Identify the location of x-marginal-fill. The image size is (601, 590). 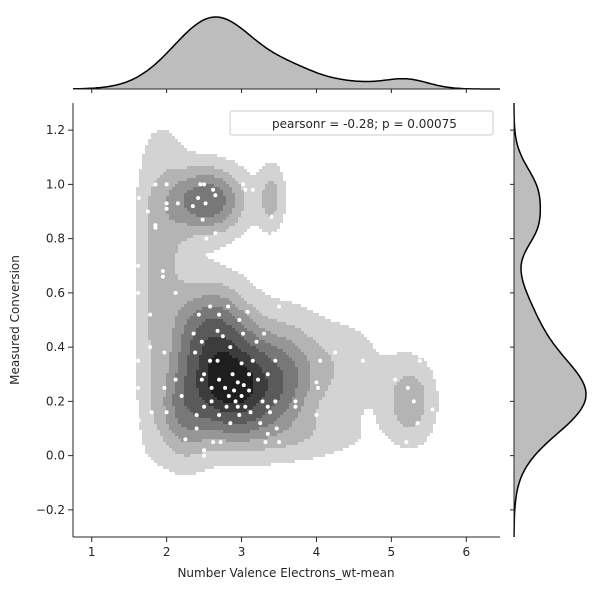
(286, 53).